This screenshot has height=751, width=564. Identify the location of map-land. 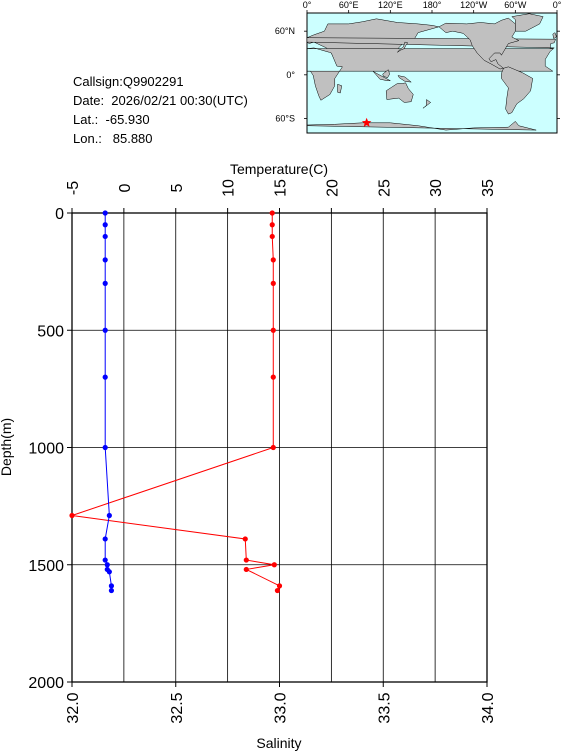
(431, 73).